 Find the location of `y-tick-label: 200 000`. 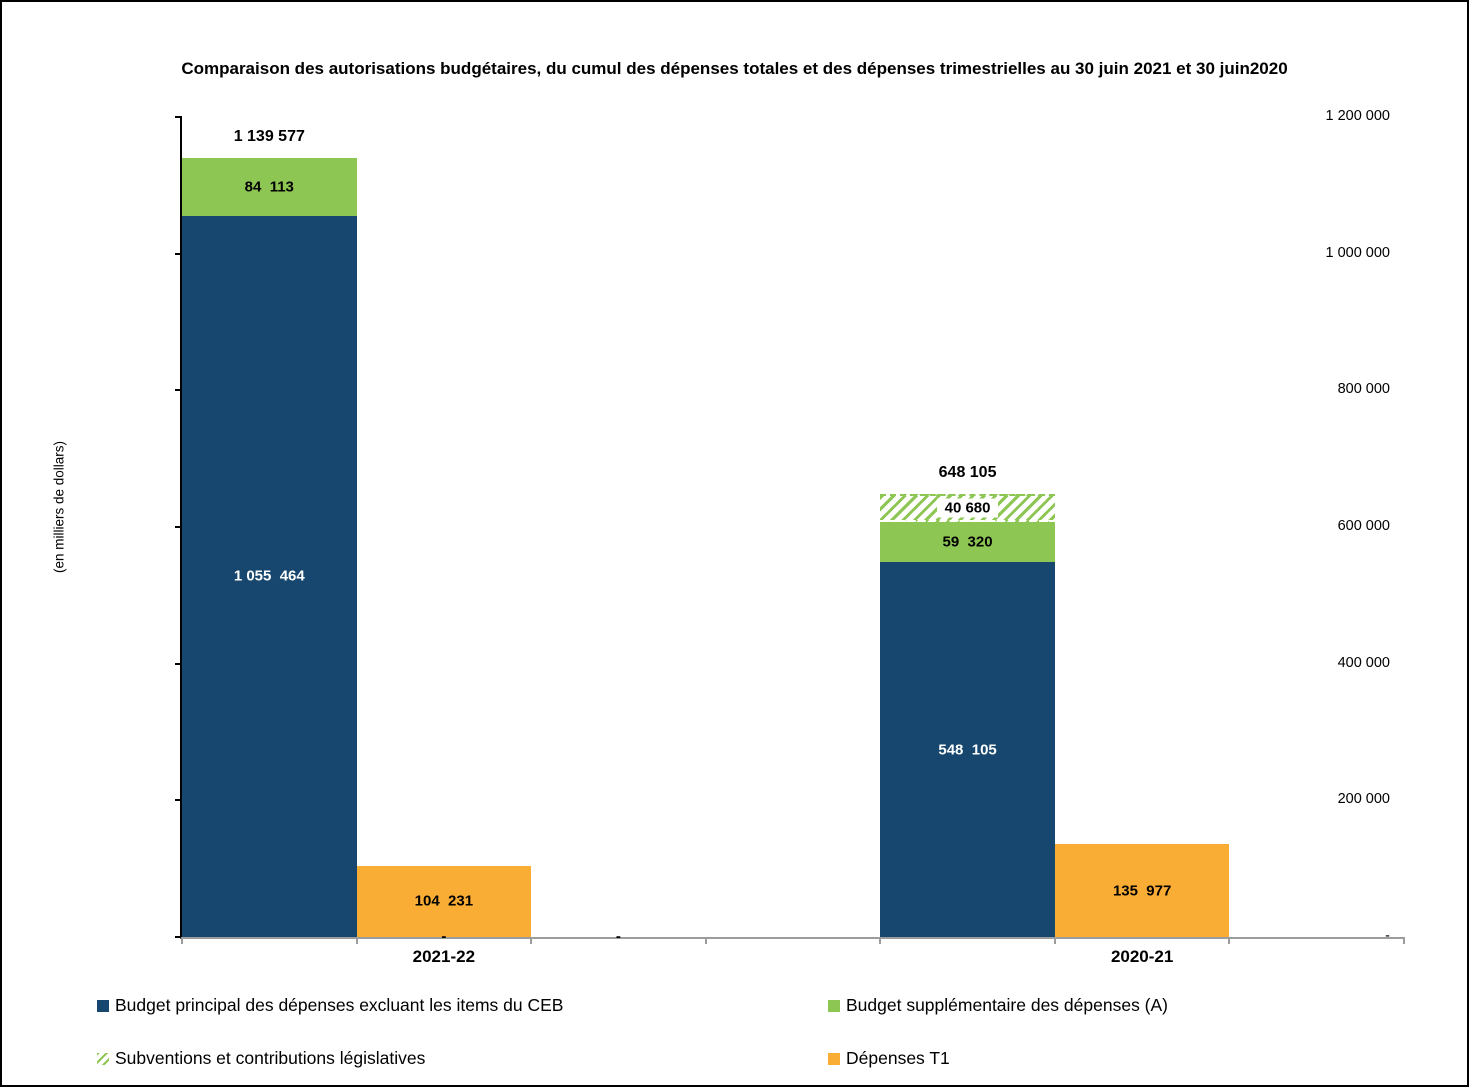

y-tick-label: 200 000 is located at coordinates (1363, 799).